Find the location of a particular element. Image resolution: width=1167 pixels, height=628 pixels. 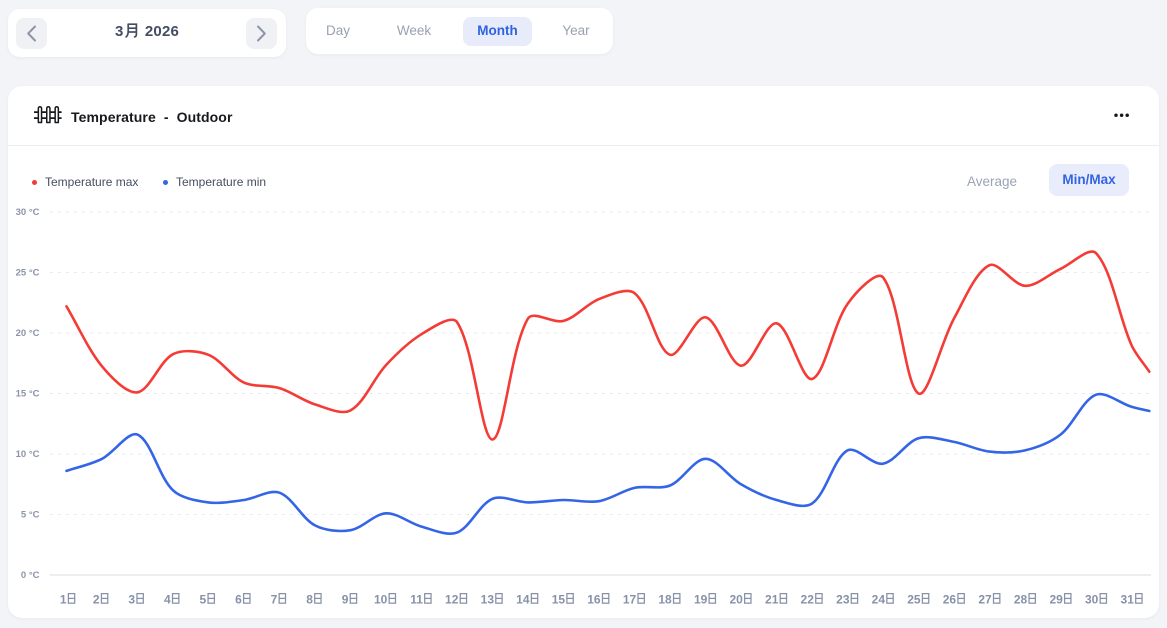

svg-text: 10 °C is located at coordinates (28, 454).